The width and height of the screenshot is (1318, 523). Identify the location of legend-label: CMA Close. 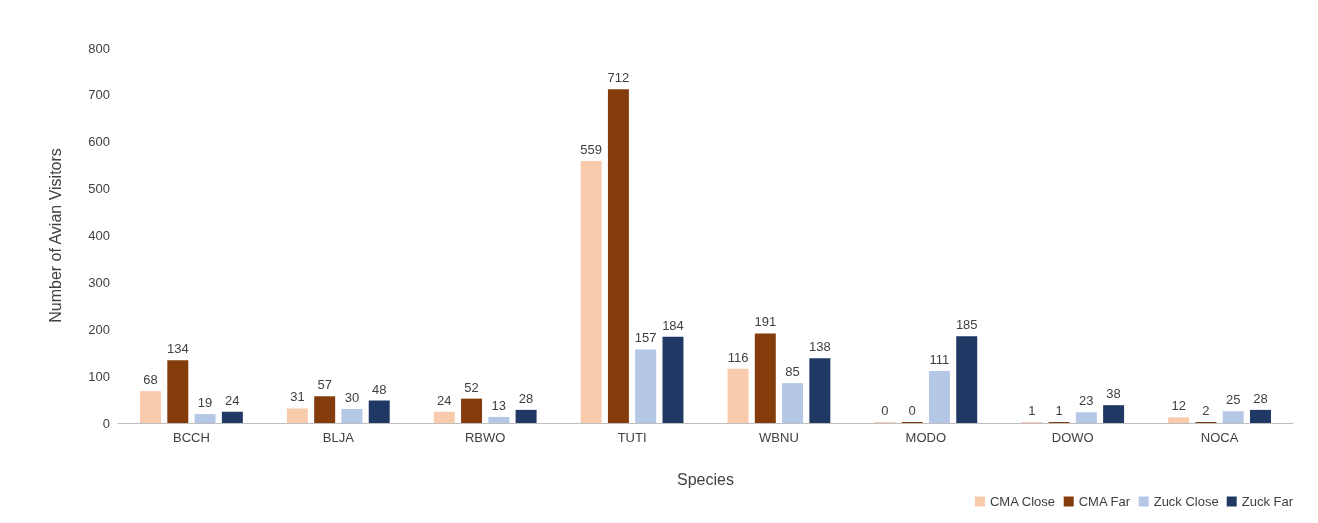
(1022, 501).